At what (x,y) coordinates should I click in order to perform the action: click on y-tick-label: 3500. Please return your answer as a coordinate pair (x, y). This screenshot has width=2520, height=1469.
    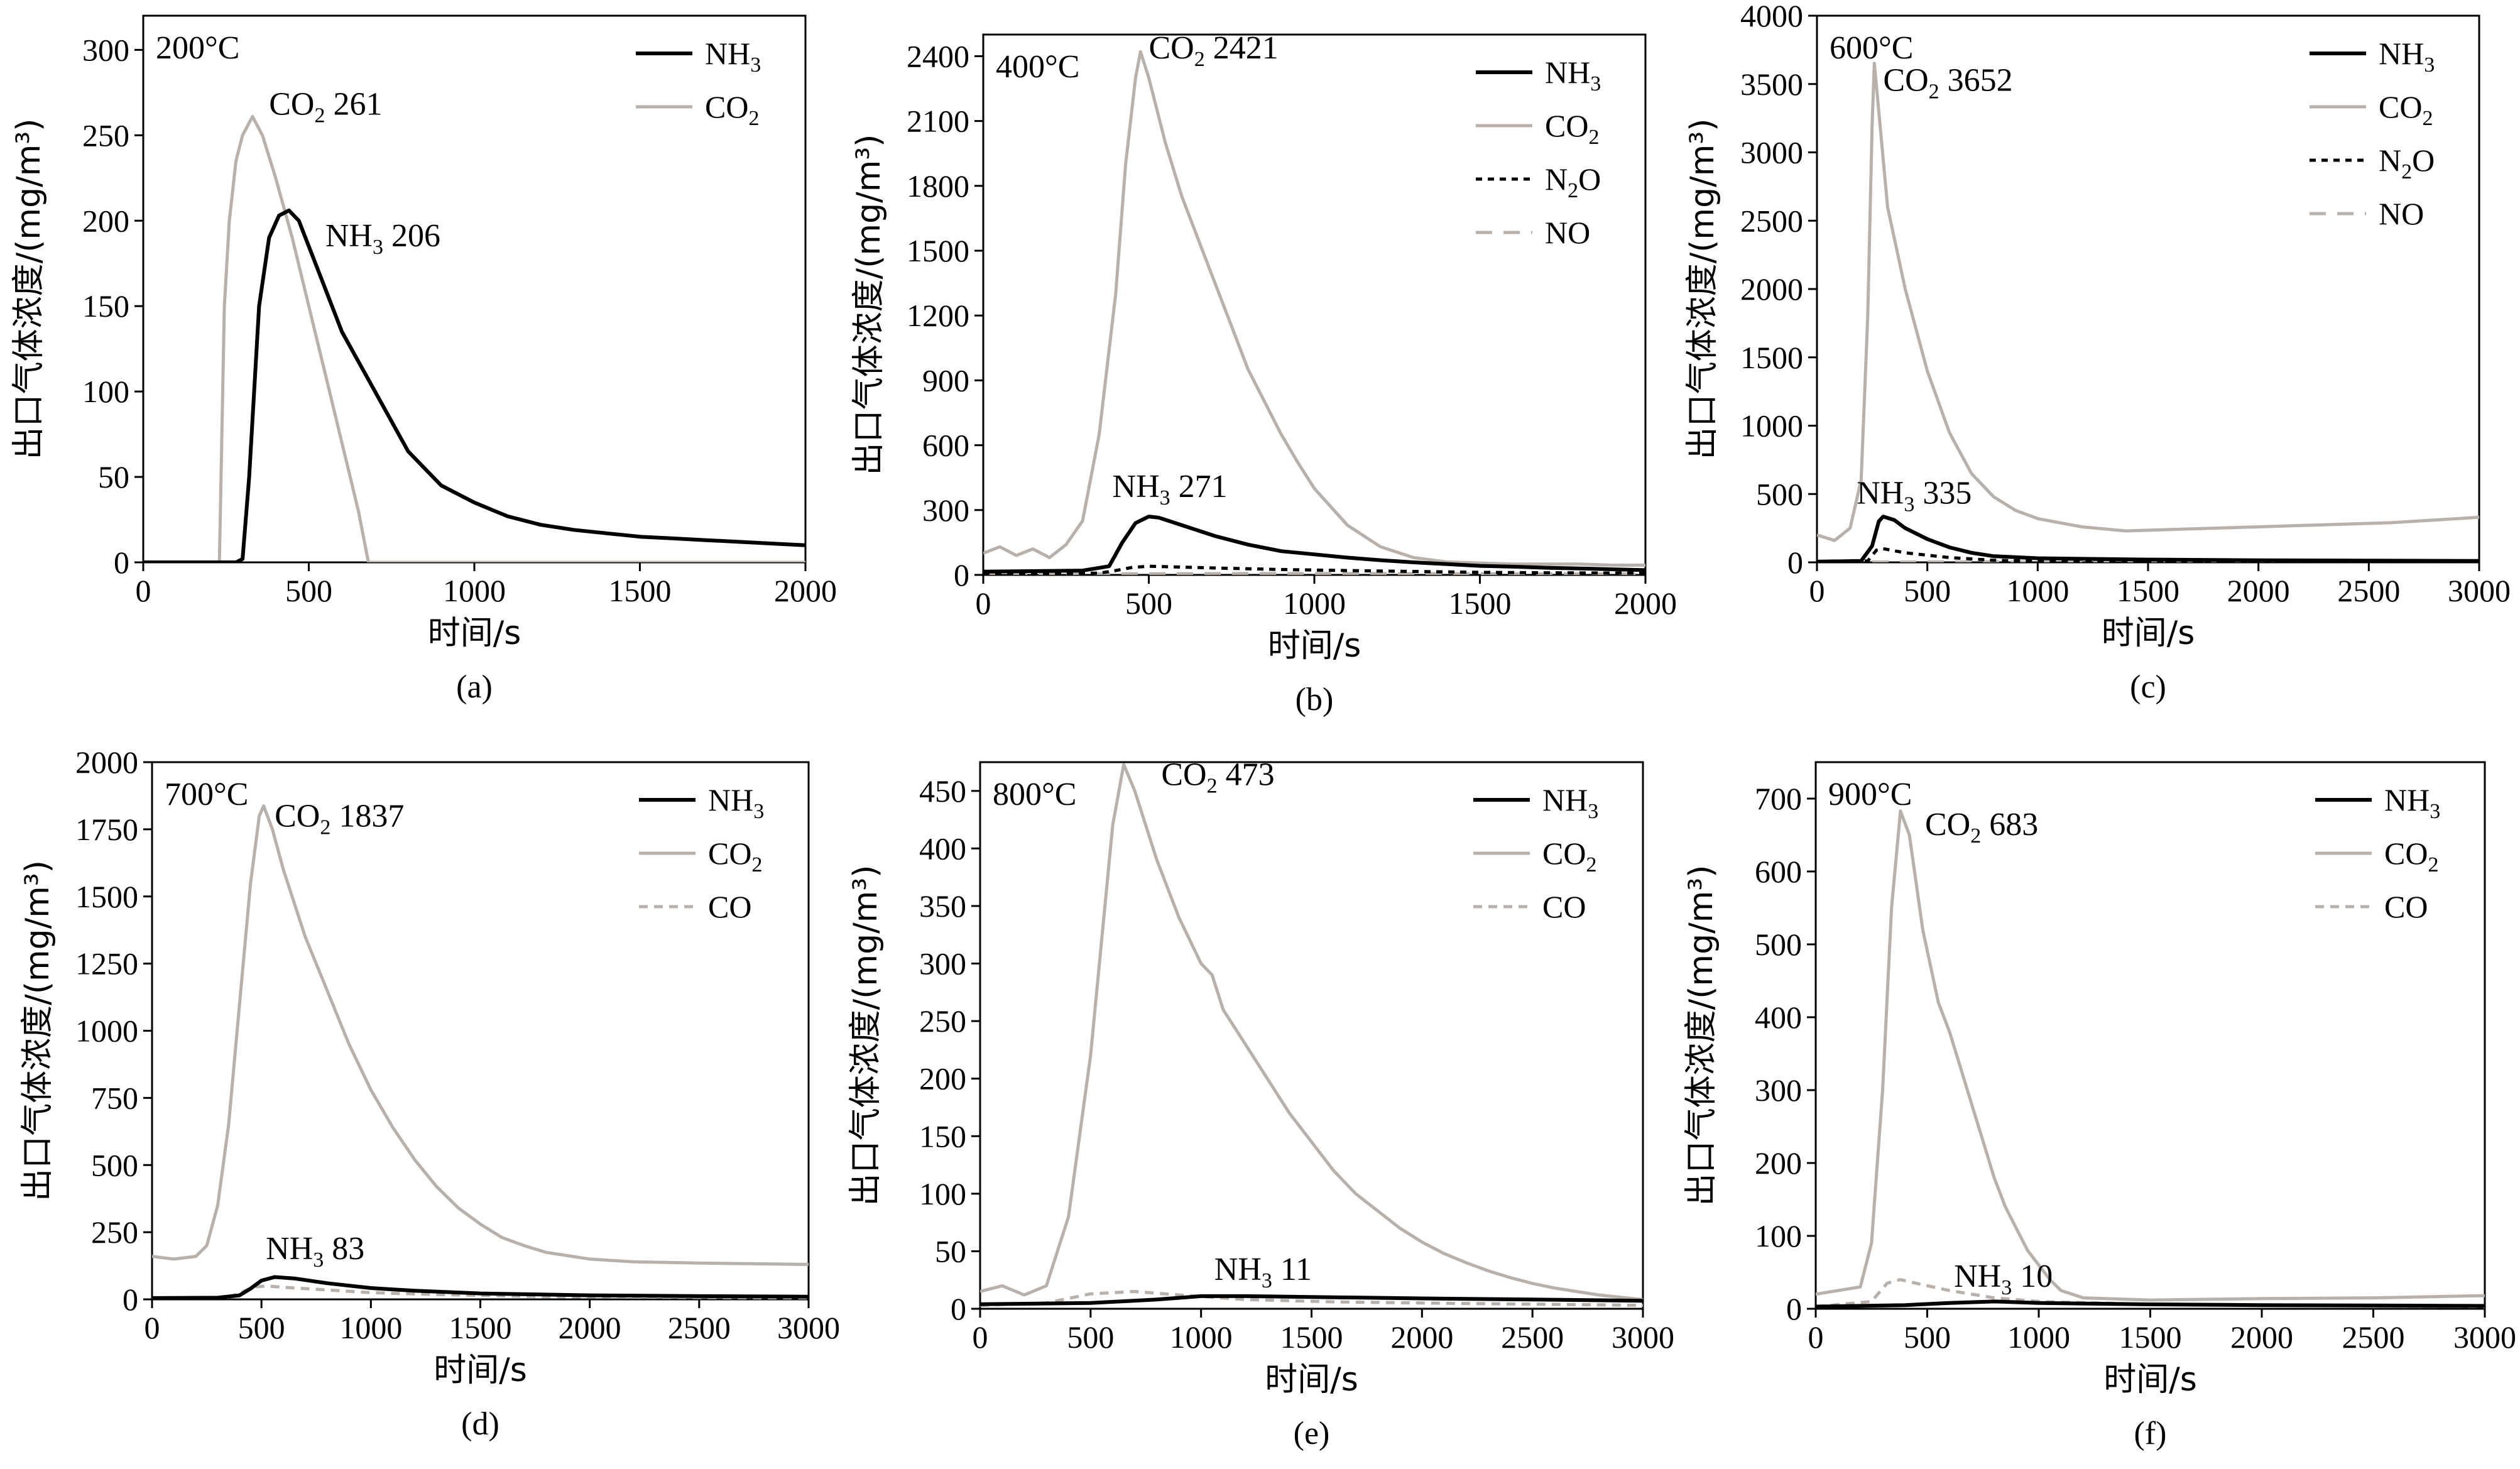
    Looking at the image, I should click on (1771, 84).